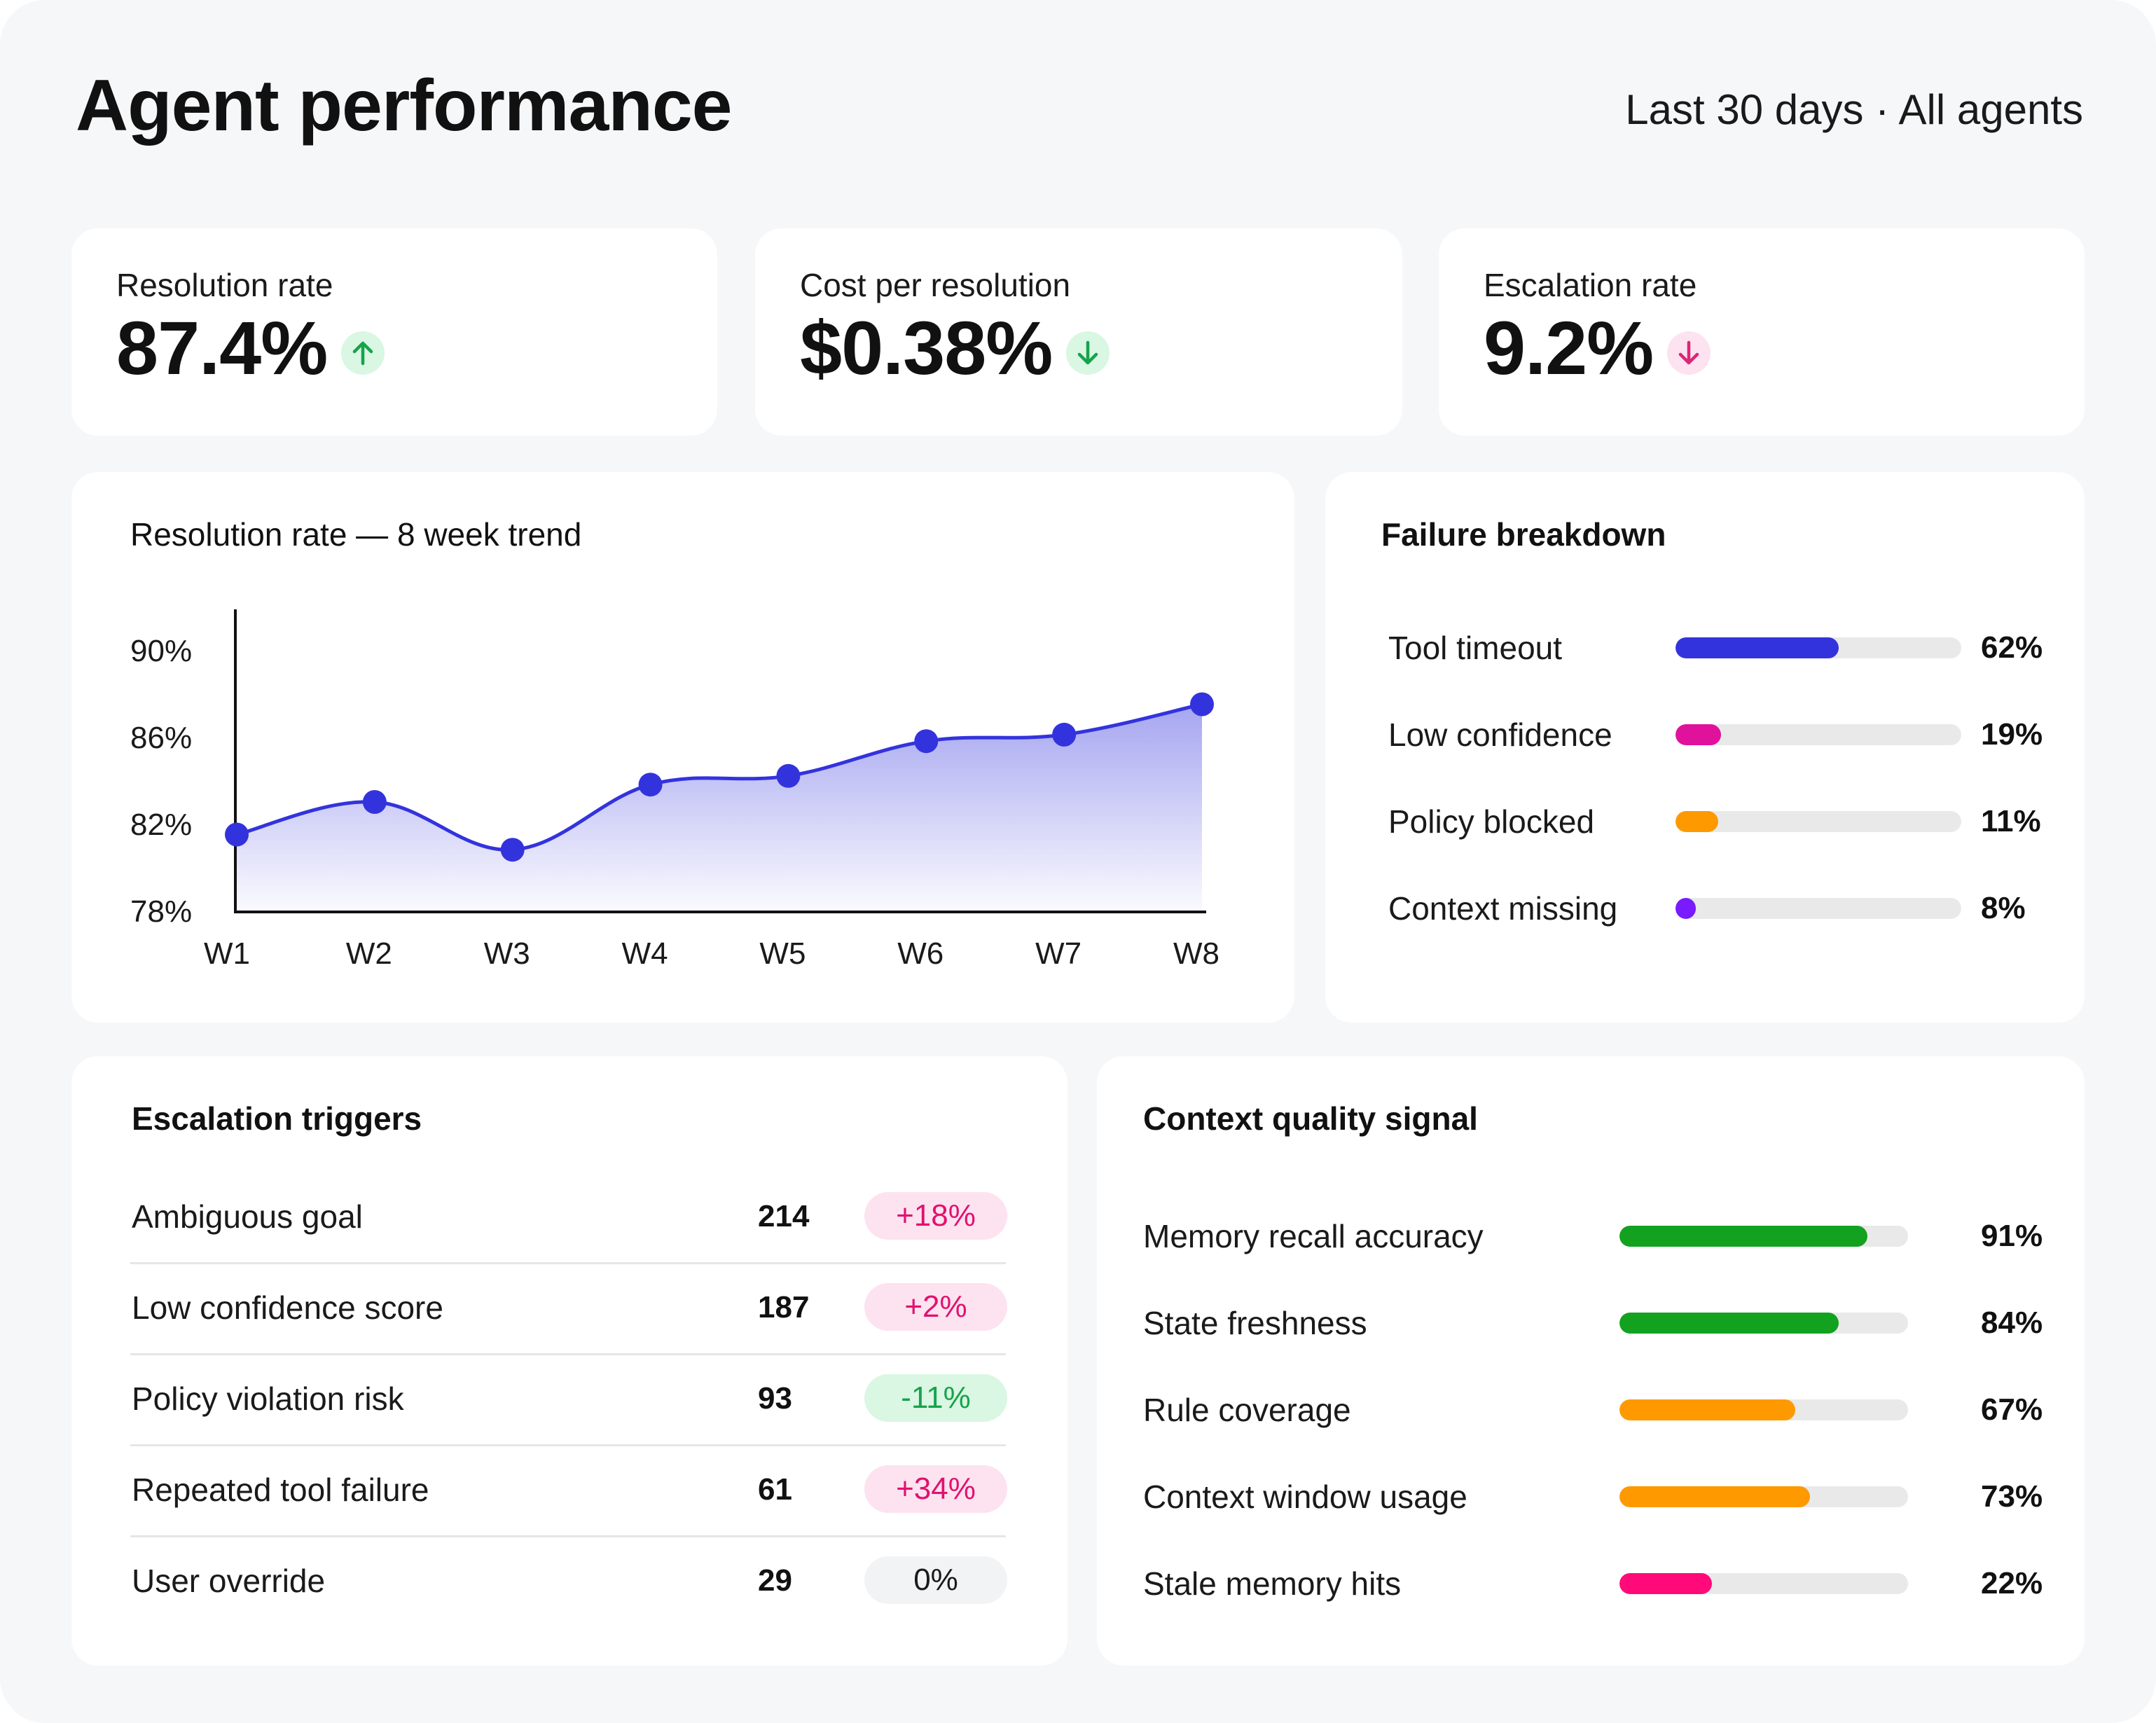  Describe the element at coordinates (1272, 1584) in the screenshot. I see `context-label: Stale memory hits` at that location.